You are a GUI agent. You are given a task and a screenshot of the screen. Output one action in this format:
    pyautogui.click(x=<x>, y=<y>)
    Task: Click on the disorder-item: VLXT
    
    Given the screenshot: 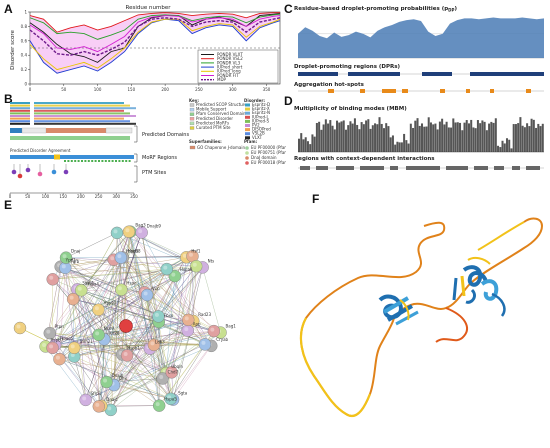 What is the action you would take?
    pyautogui.click(x=257, y=137)
    